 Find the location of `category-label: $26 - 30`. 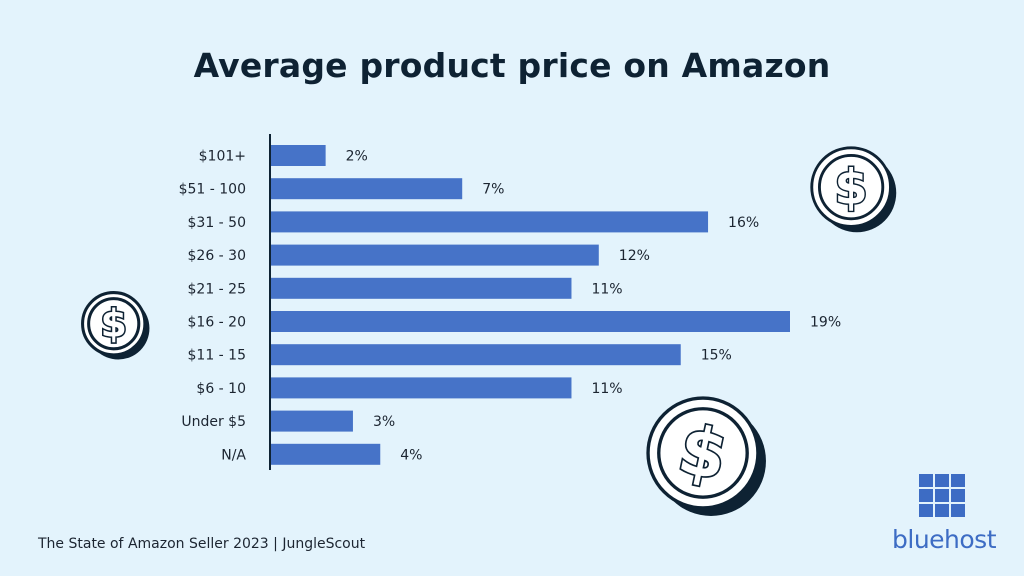

category-label: $26 - 30 is located at coordinates (217, 256).